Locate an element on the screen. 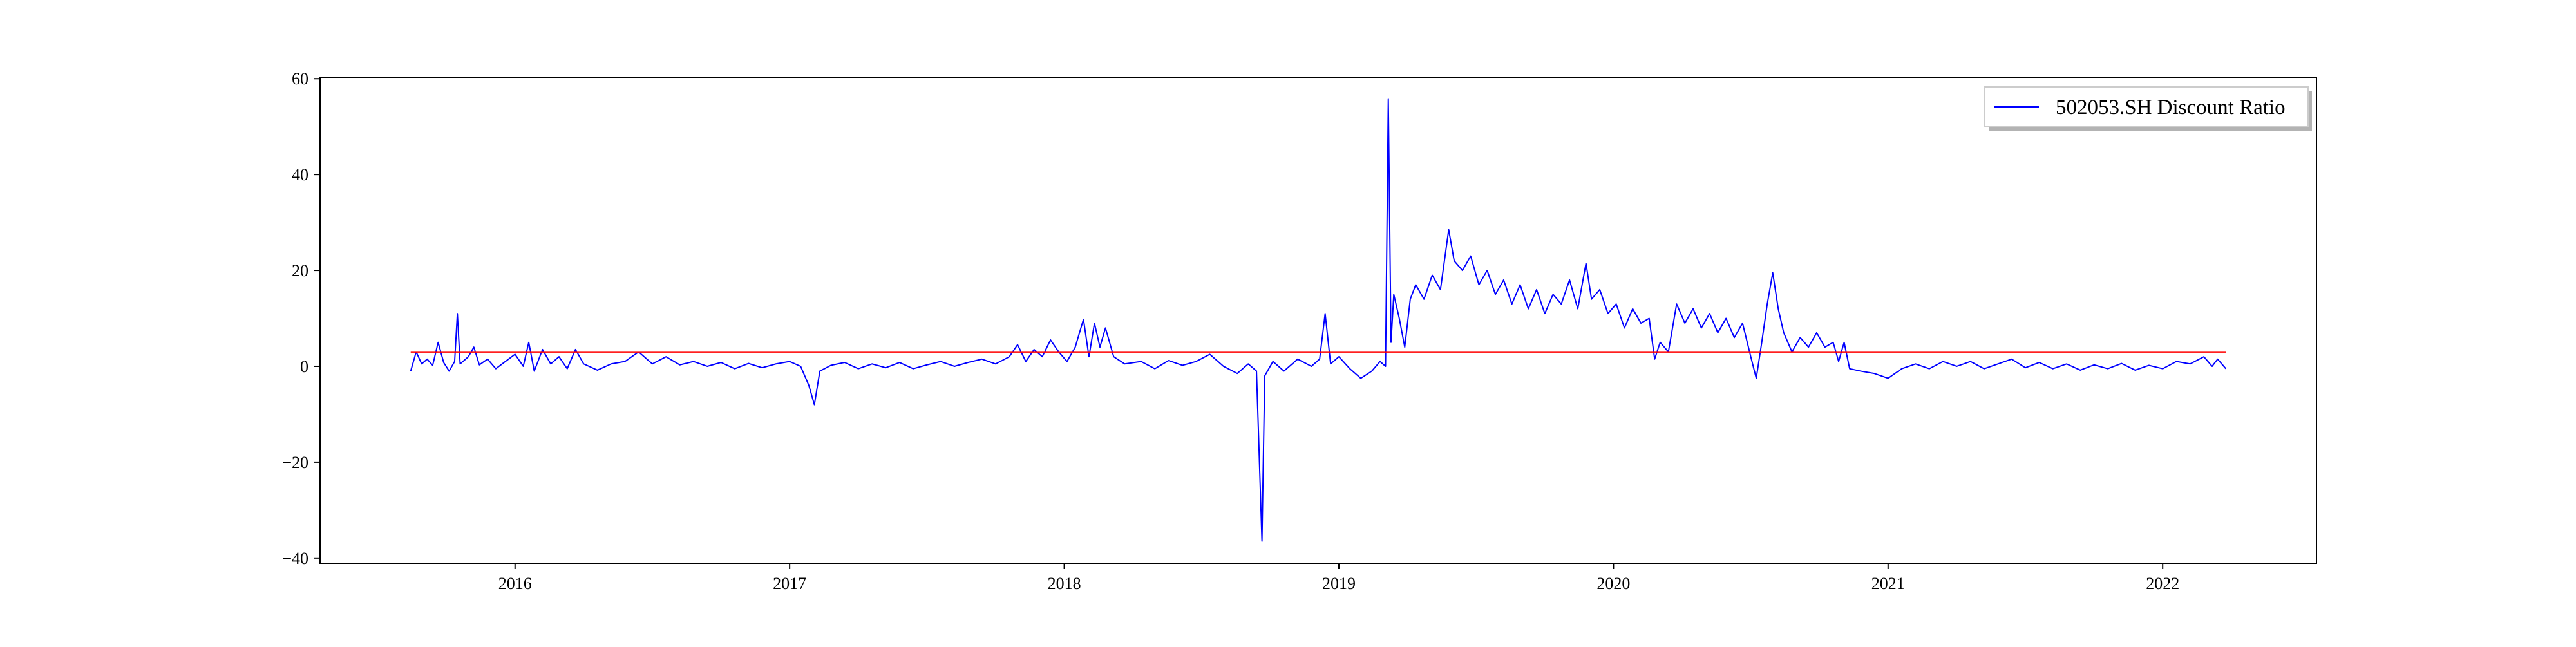 The height and width of the screenshot is (647, 2576). x-tick-label: 2018 is located at coordinates (1064, 583).